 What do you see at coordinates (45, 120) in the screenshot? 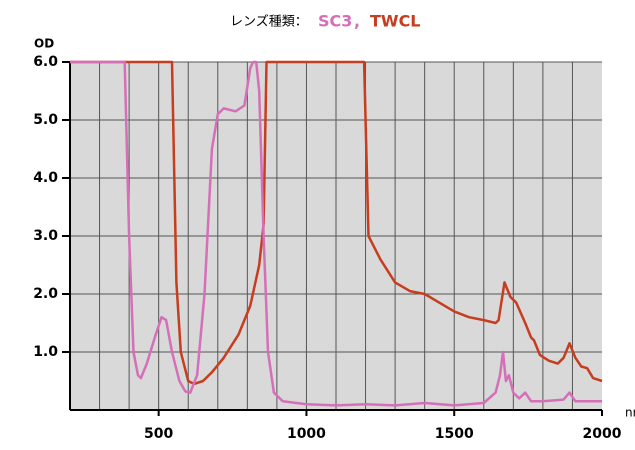
I see `y-tick-label: 5.0` at bounding box center [45, 120].